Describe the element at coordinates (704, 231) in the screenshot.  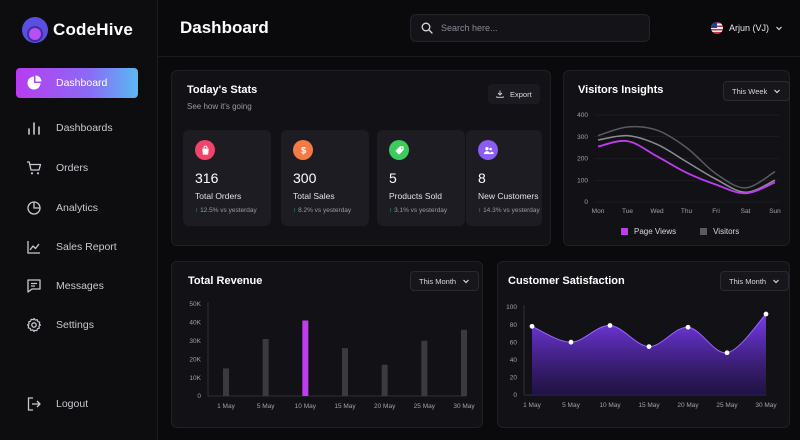
I see `legend-swatch` at that location.